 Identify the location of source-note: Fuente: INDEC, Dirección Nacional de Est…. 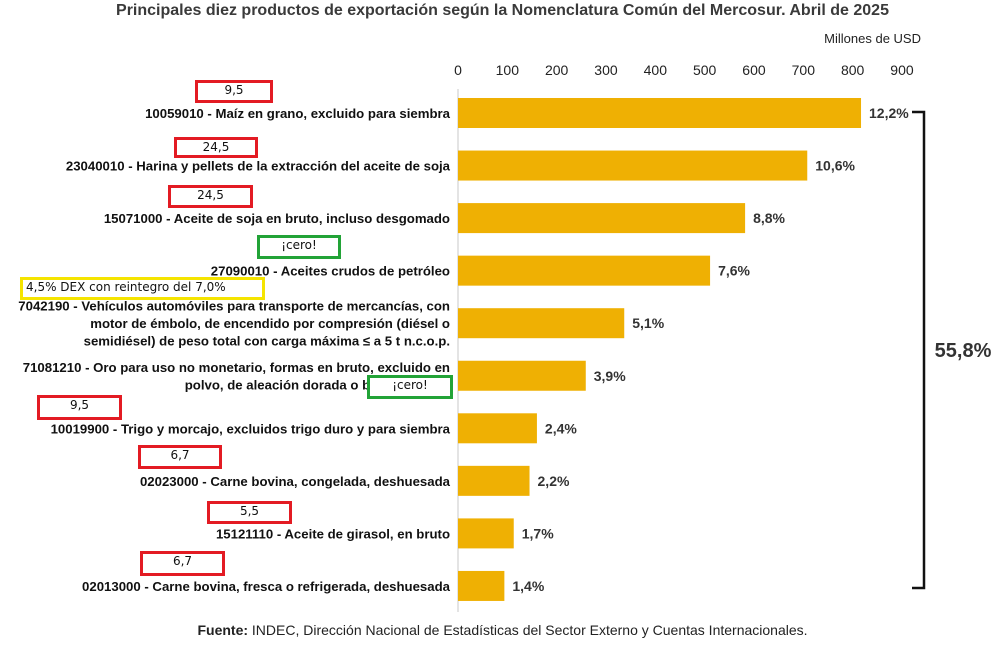
(502, 630).